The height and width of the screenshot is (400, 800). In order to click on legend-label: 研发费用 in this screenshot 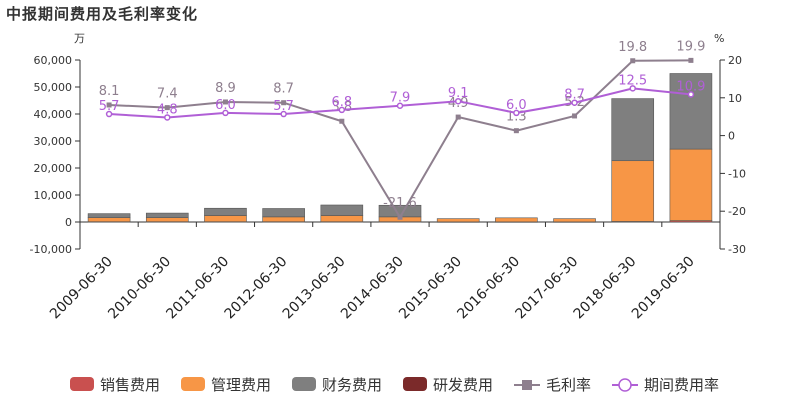, I will do `click(463, 385)`.